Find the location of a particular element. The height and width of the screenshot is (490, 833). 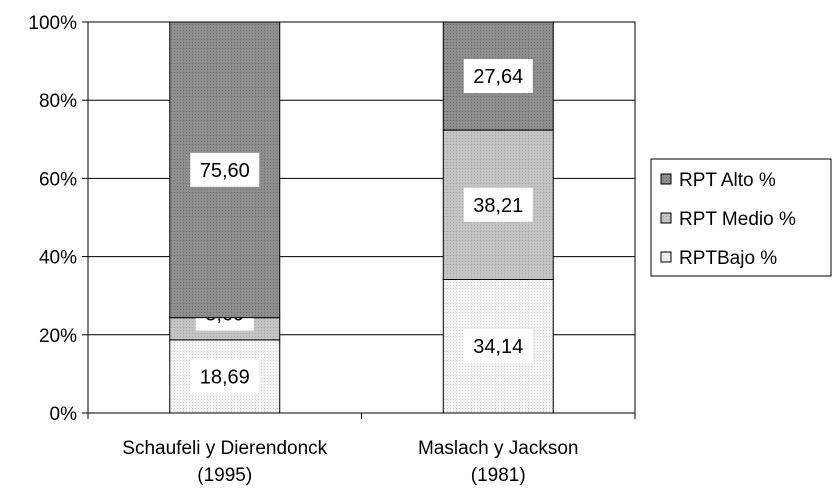

legend-label: RPT Medio % is located at coordinates (737, 219).